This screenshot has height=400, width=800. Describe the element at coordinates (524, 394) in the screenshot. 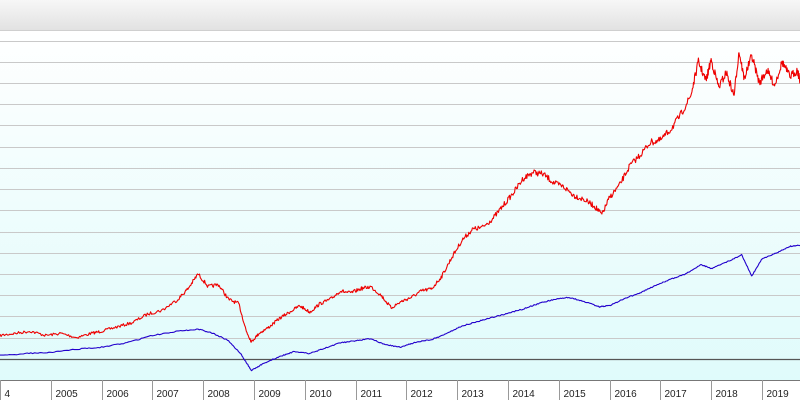

I see `x-tick-label: 2014` at that location.